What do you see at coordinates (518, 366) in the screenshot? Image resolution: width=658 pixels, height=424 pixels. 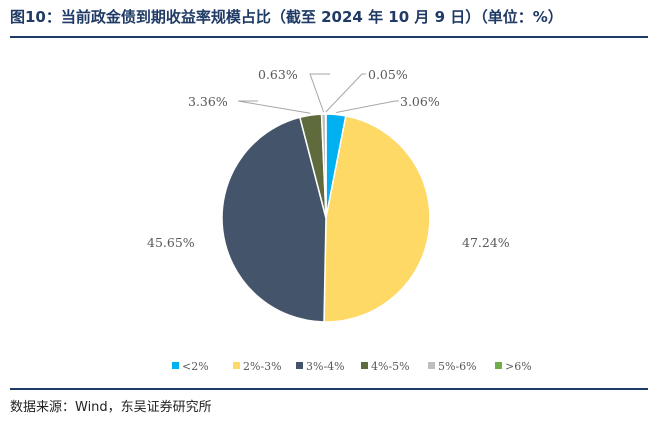 I see `legend-label-6: >6%` at bounding box center [518, 366].